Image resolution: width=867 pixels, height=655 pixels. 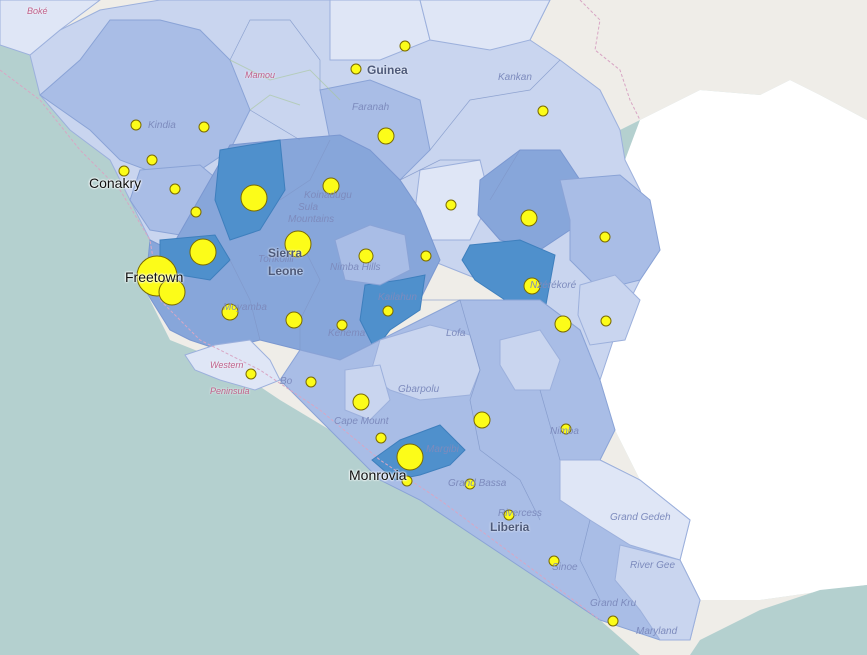 I want to click on roads, so click(x=285, y=85).